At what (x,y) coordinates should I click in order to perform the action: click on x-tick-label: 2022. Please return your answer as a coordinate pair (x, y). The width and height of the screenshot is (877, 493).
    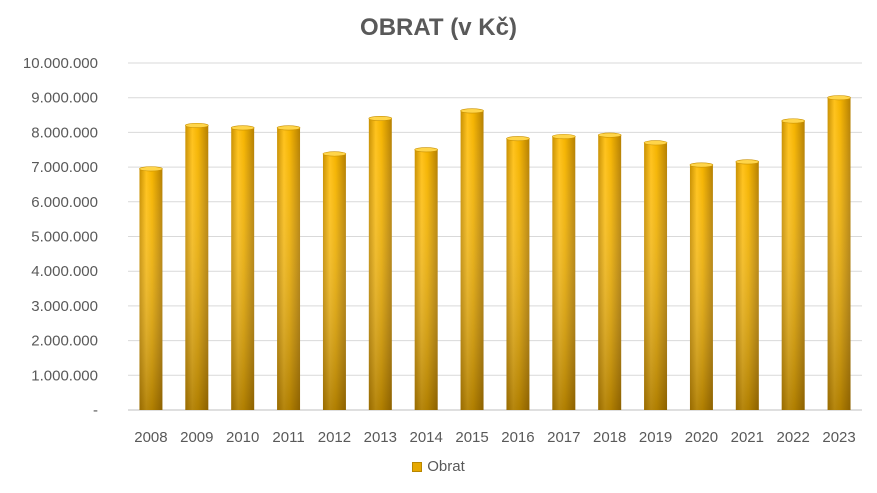
    Looking at the image, I should click on (793, 437).